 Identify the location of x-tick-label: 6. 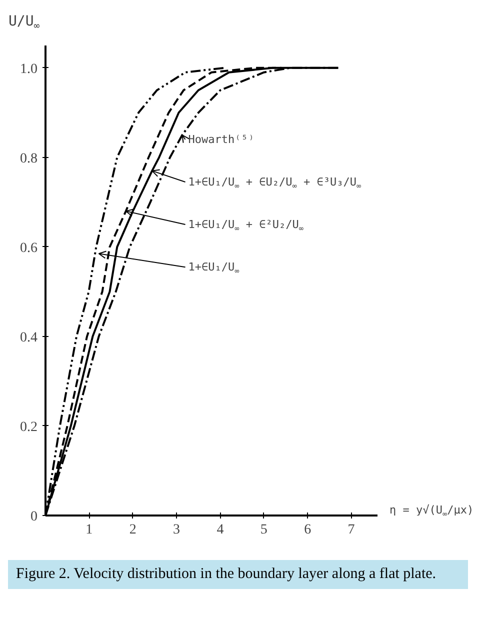
(308, 530).